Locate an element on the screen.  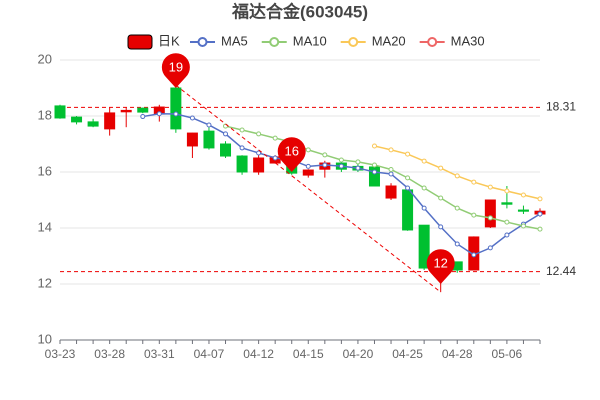
legend-swatch is located at coordinates (140, 42).